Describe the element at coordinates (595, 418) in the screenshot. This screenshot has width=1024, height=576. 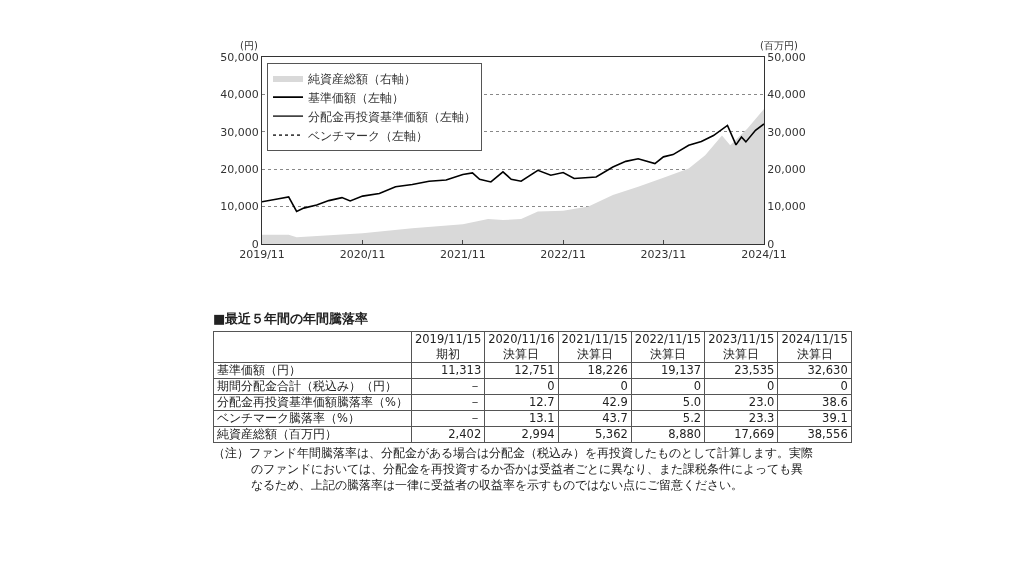
I see `data-label: 43.7` at that location.